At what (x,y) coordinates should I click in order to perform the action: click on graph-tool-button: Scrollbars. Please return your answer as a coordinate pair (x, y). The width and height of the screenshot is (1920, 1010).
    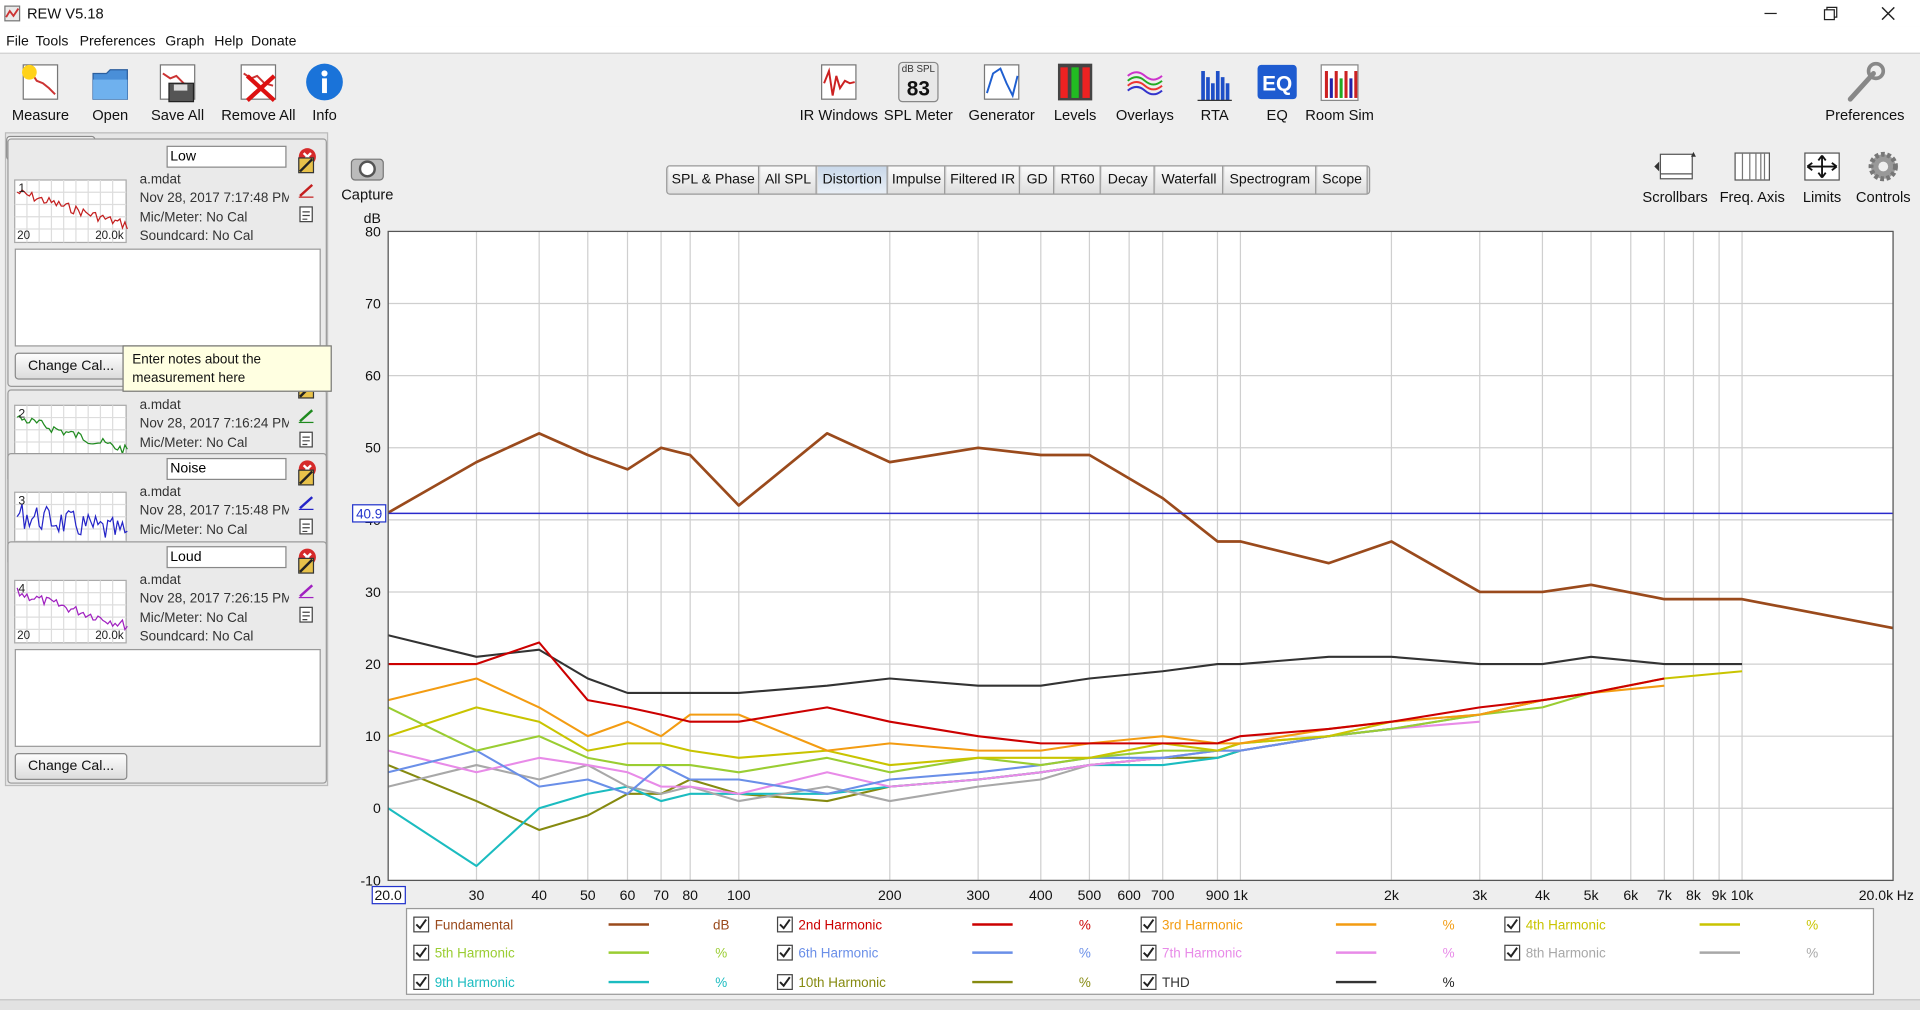
    Looking at the image, I should click on (1675, 197).